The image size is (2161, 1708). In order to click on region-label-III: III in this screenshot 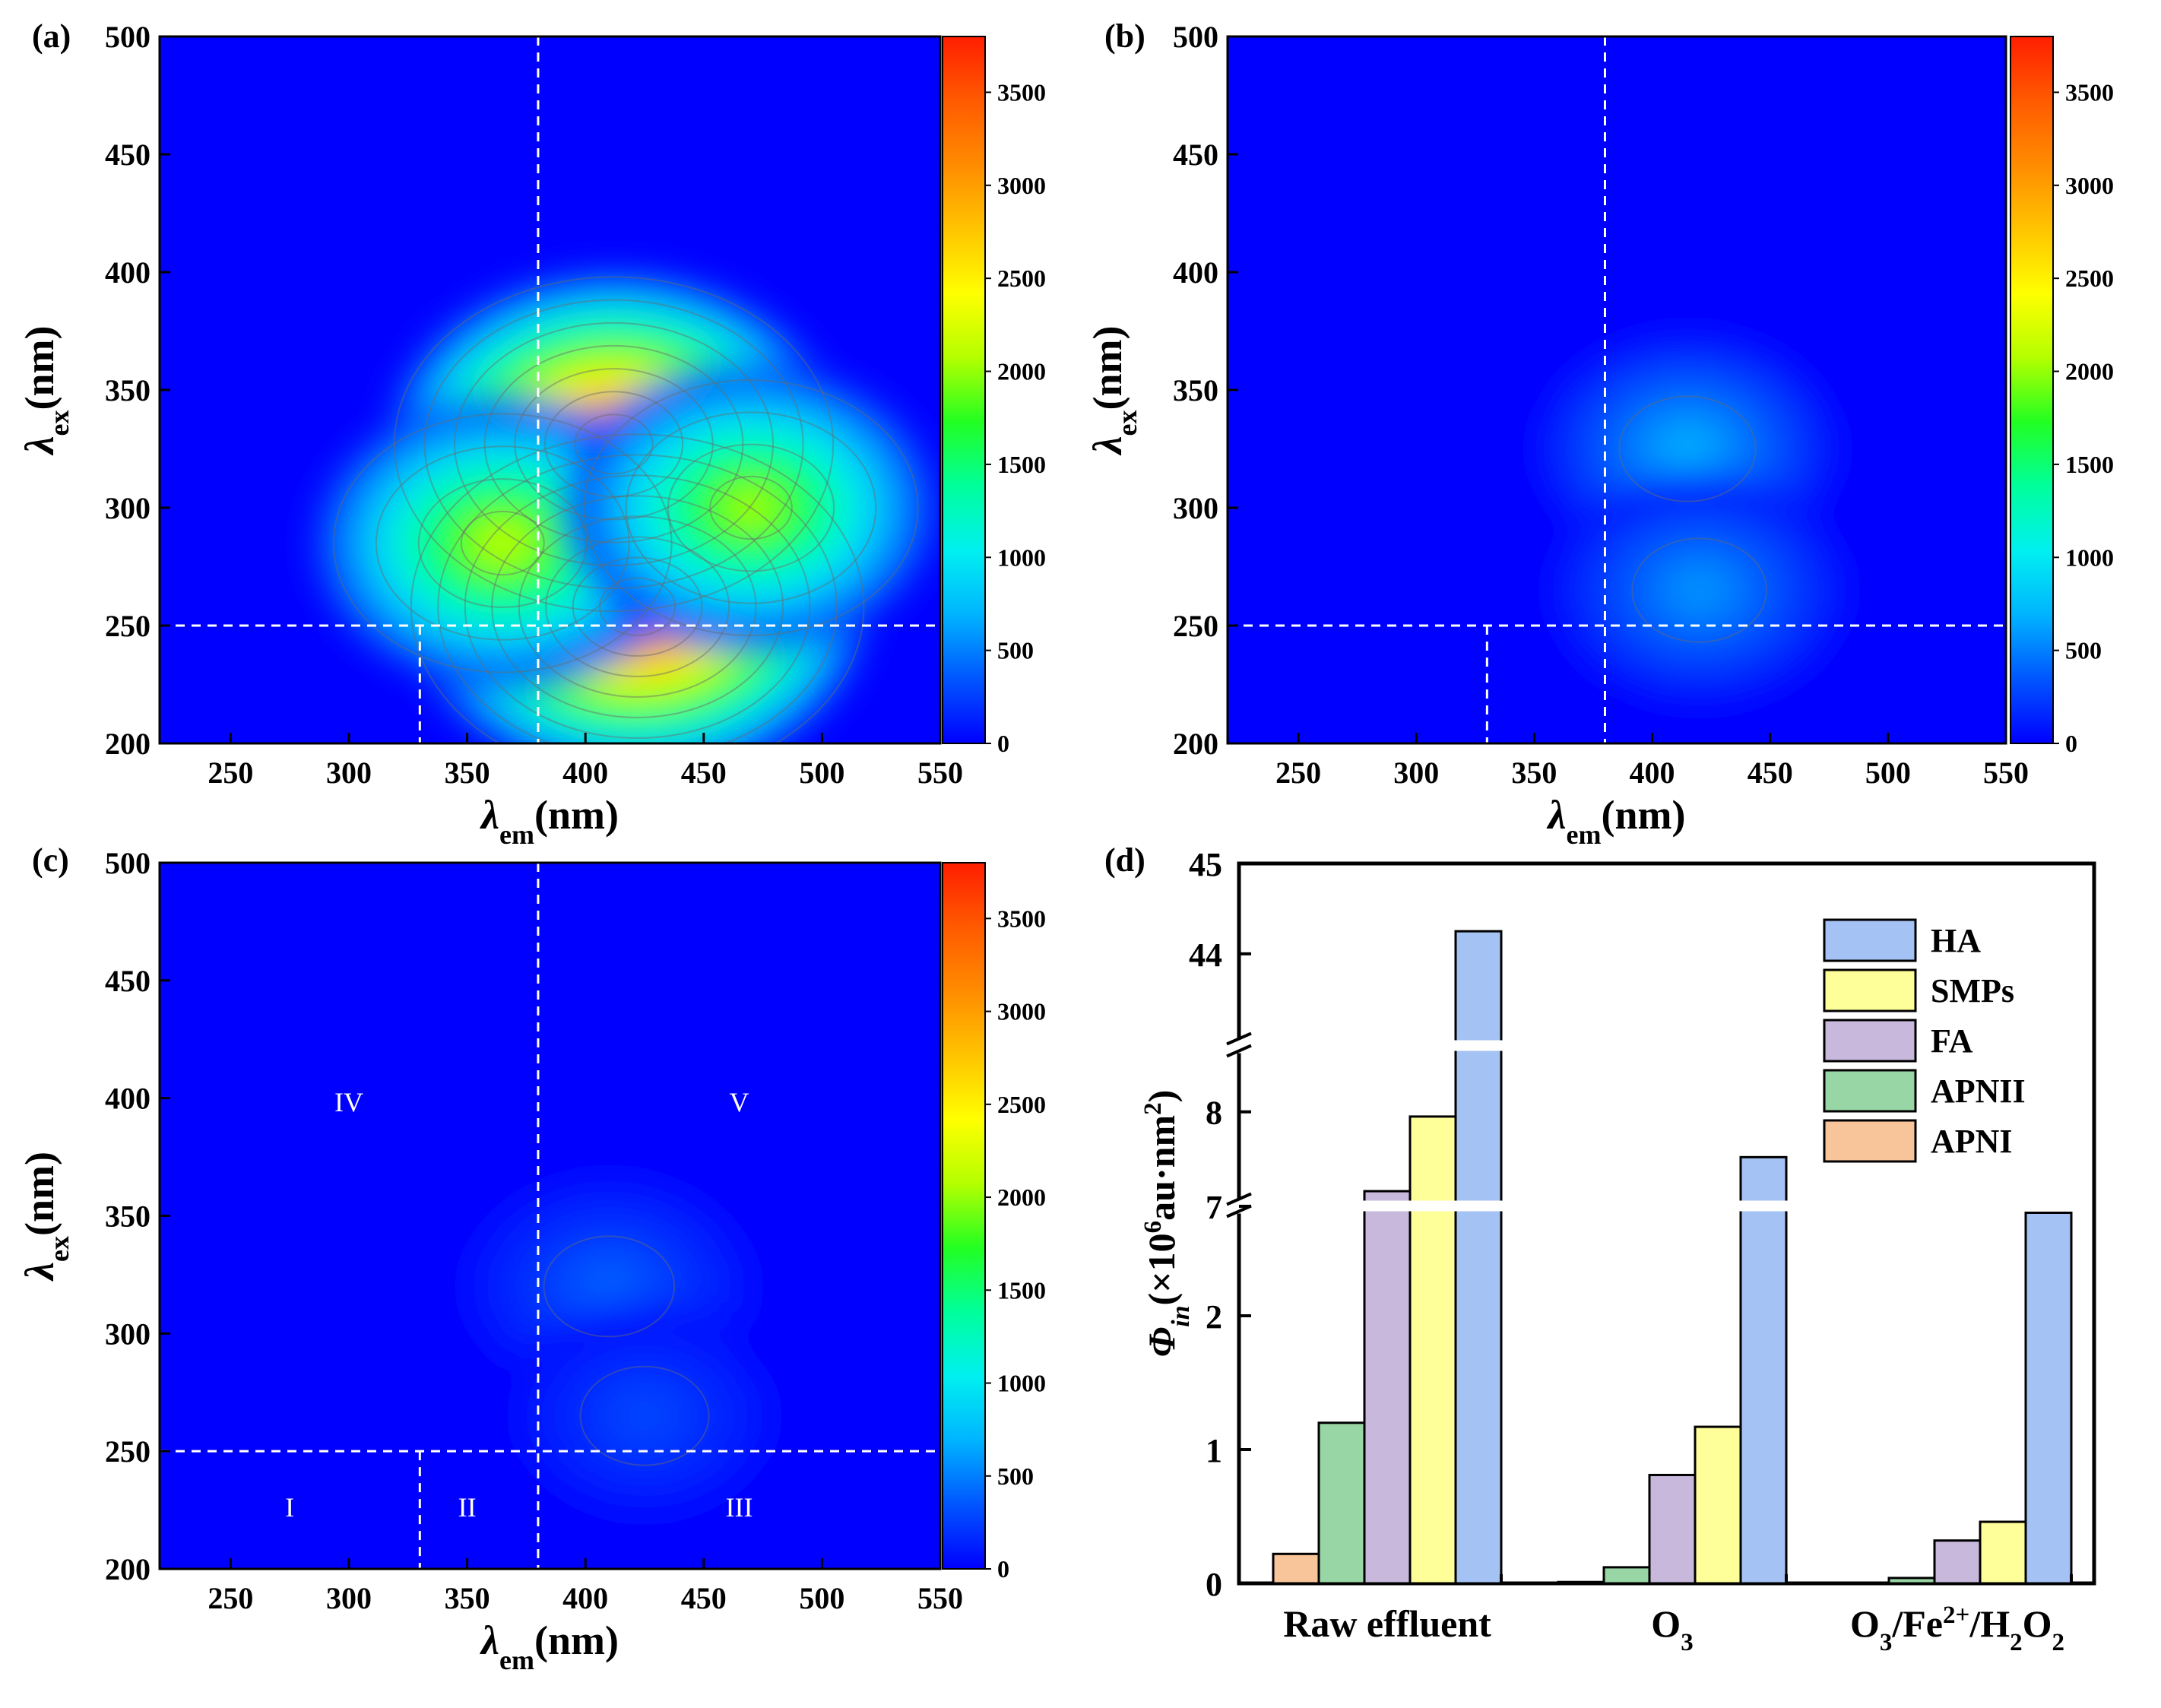, I will do `click(739, 1507)`.